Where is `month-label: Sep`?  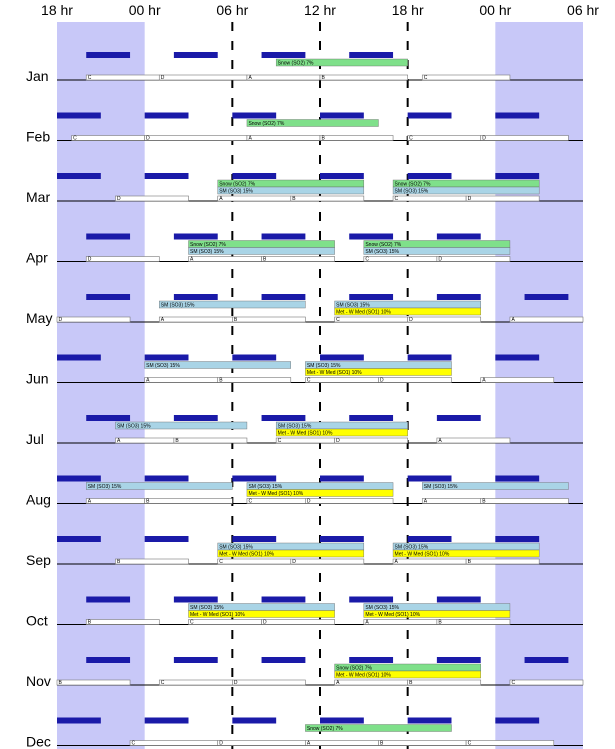 month-label: Sep is located at coordinates (38, 560).